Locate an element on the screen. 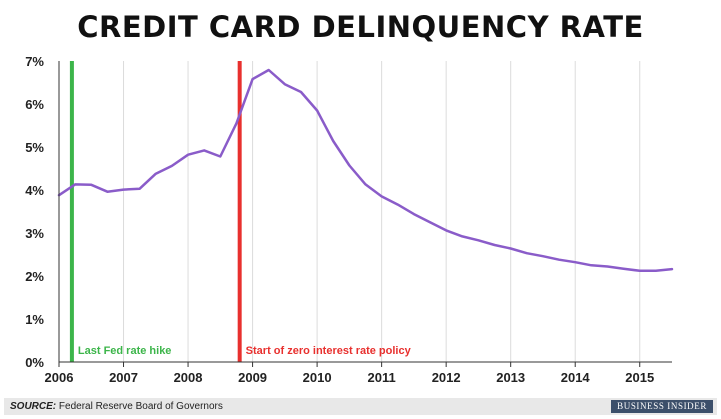 This screenshot has height=419, width=721. y-tick-label-7: 7% is located at coordinates (34, 61).